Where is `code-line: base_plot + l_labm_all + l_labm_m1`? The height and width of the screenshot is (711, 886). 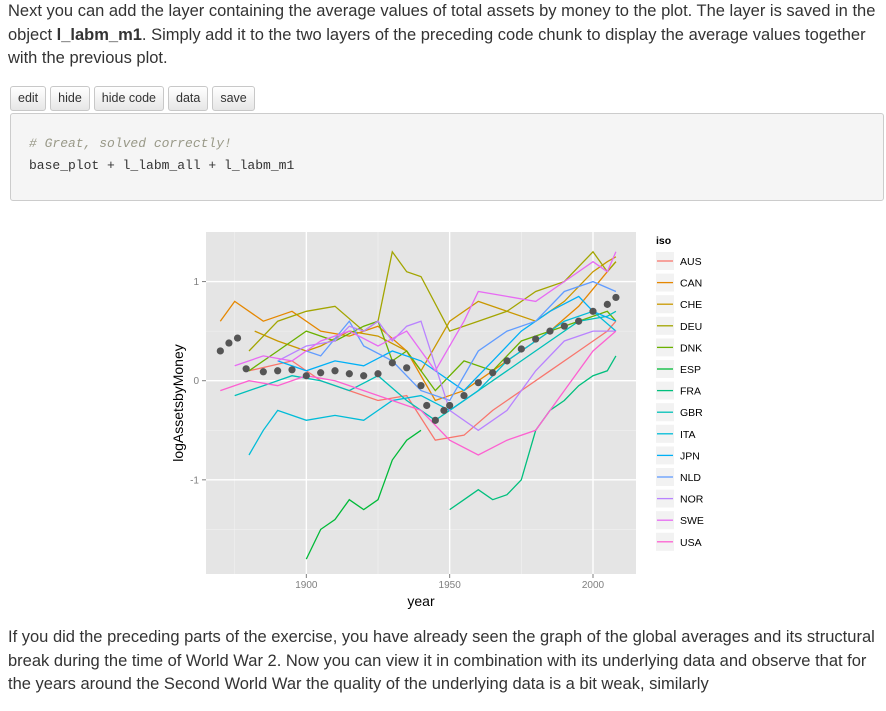
code-line: base_plot + l_labm_all + l_labm_m1 is located at coordinates (162, 165).